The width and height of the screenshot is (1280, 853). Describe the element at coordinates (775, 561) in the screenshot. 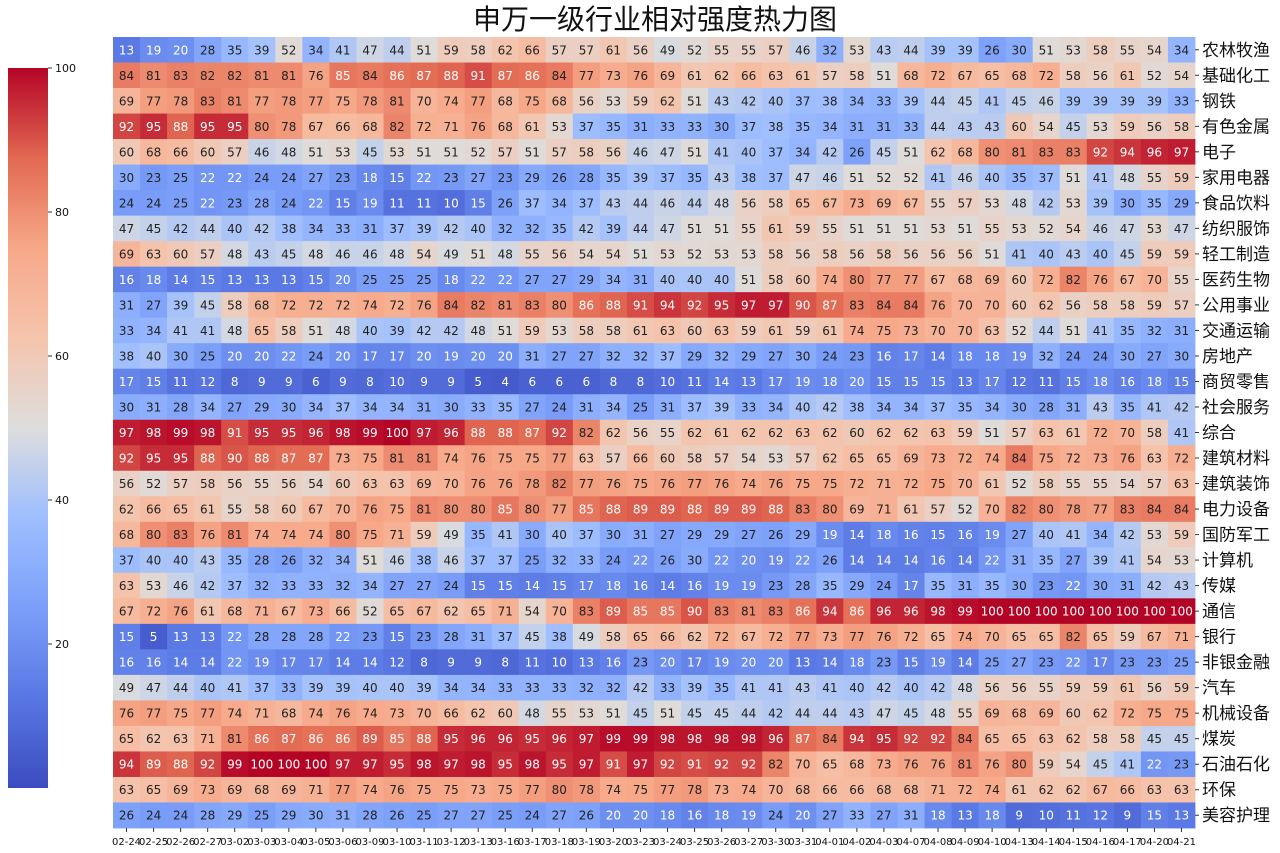

I see `cell-value-label: 19` at that location.